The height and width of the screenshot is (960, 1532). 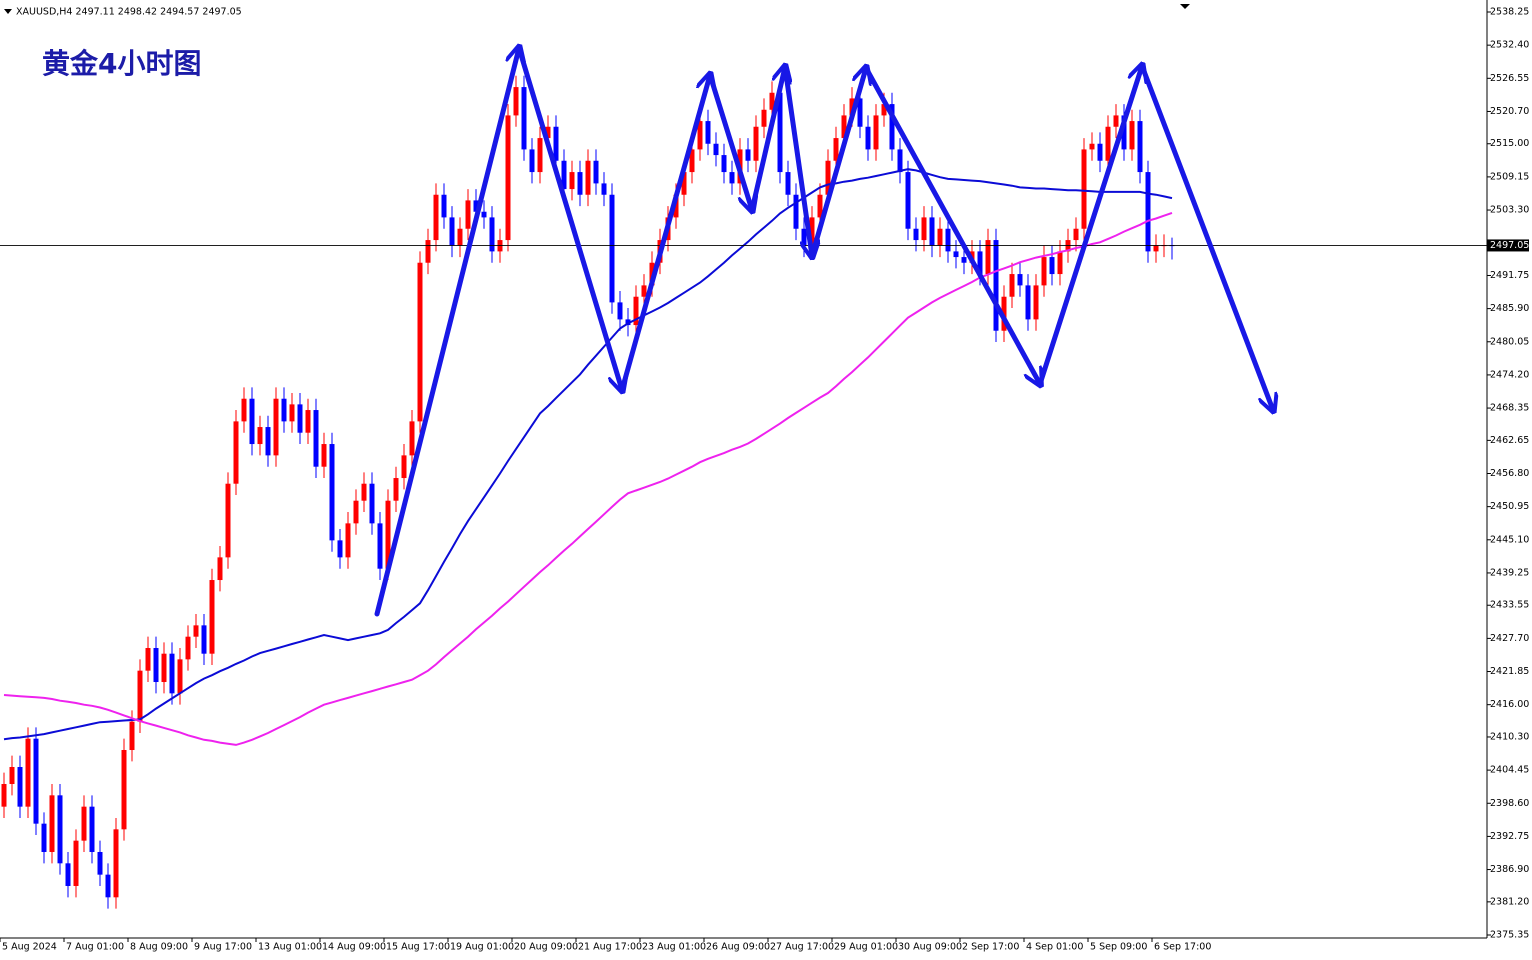 I want to click on x-tick-label: 23 Aug 01:00, so click(x=674, y=947).